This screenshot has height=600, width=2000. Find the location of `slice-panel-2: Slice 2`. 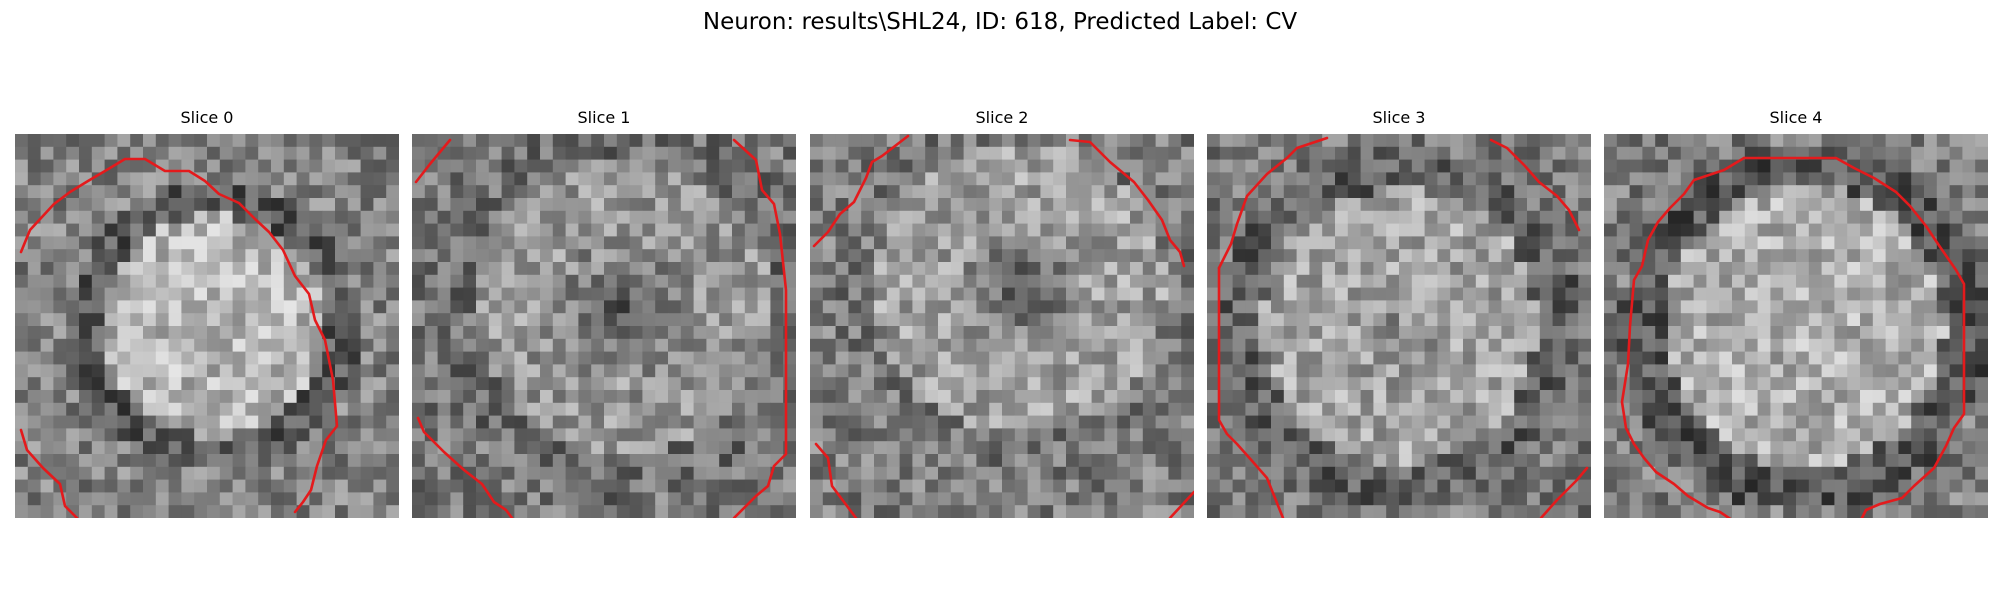

slice-panel-2: Slice 2 is located at coordinates (1002, 313).